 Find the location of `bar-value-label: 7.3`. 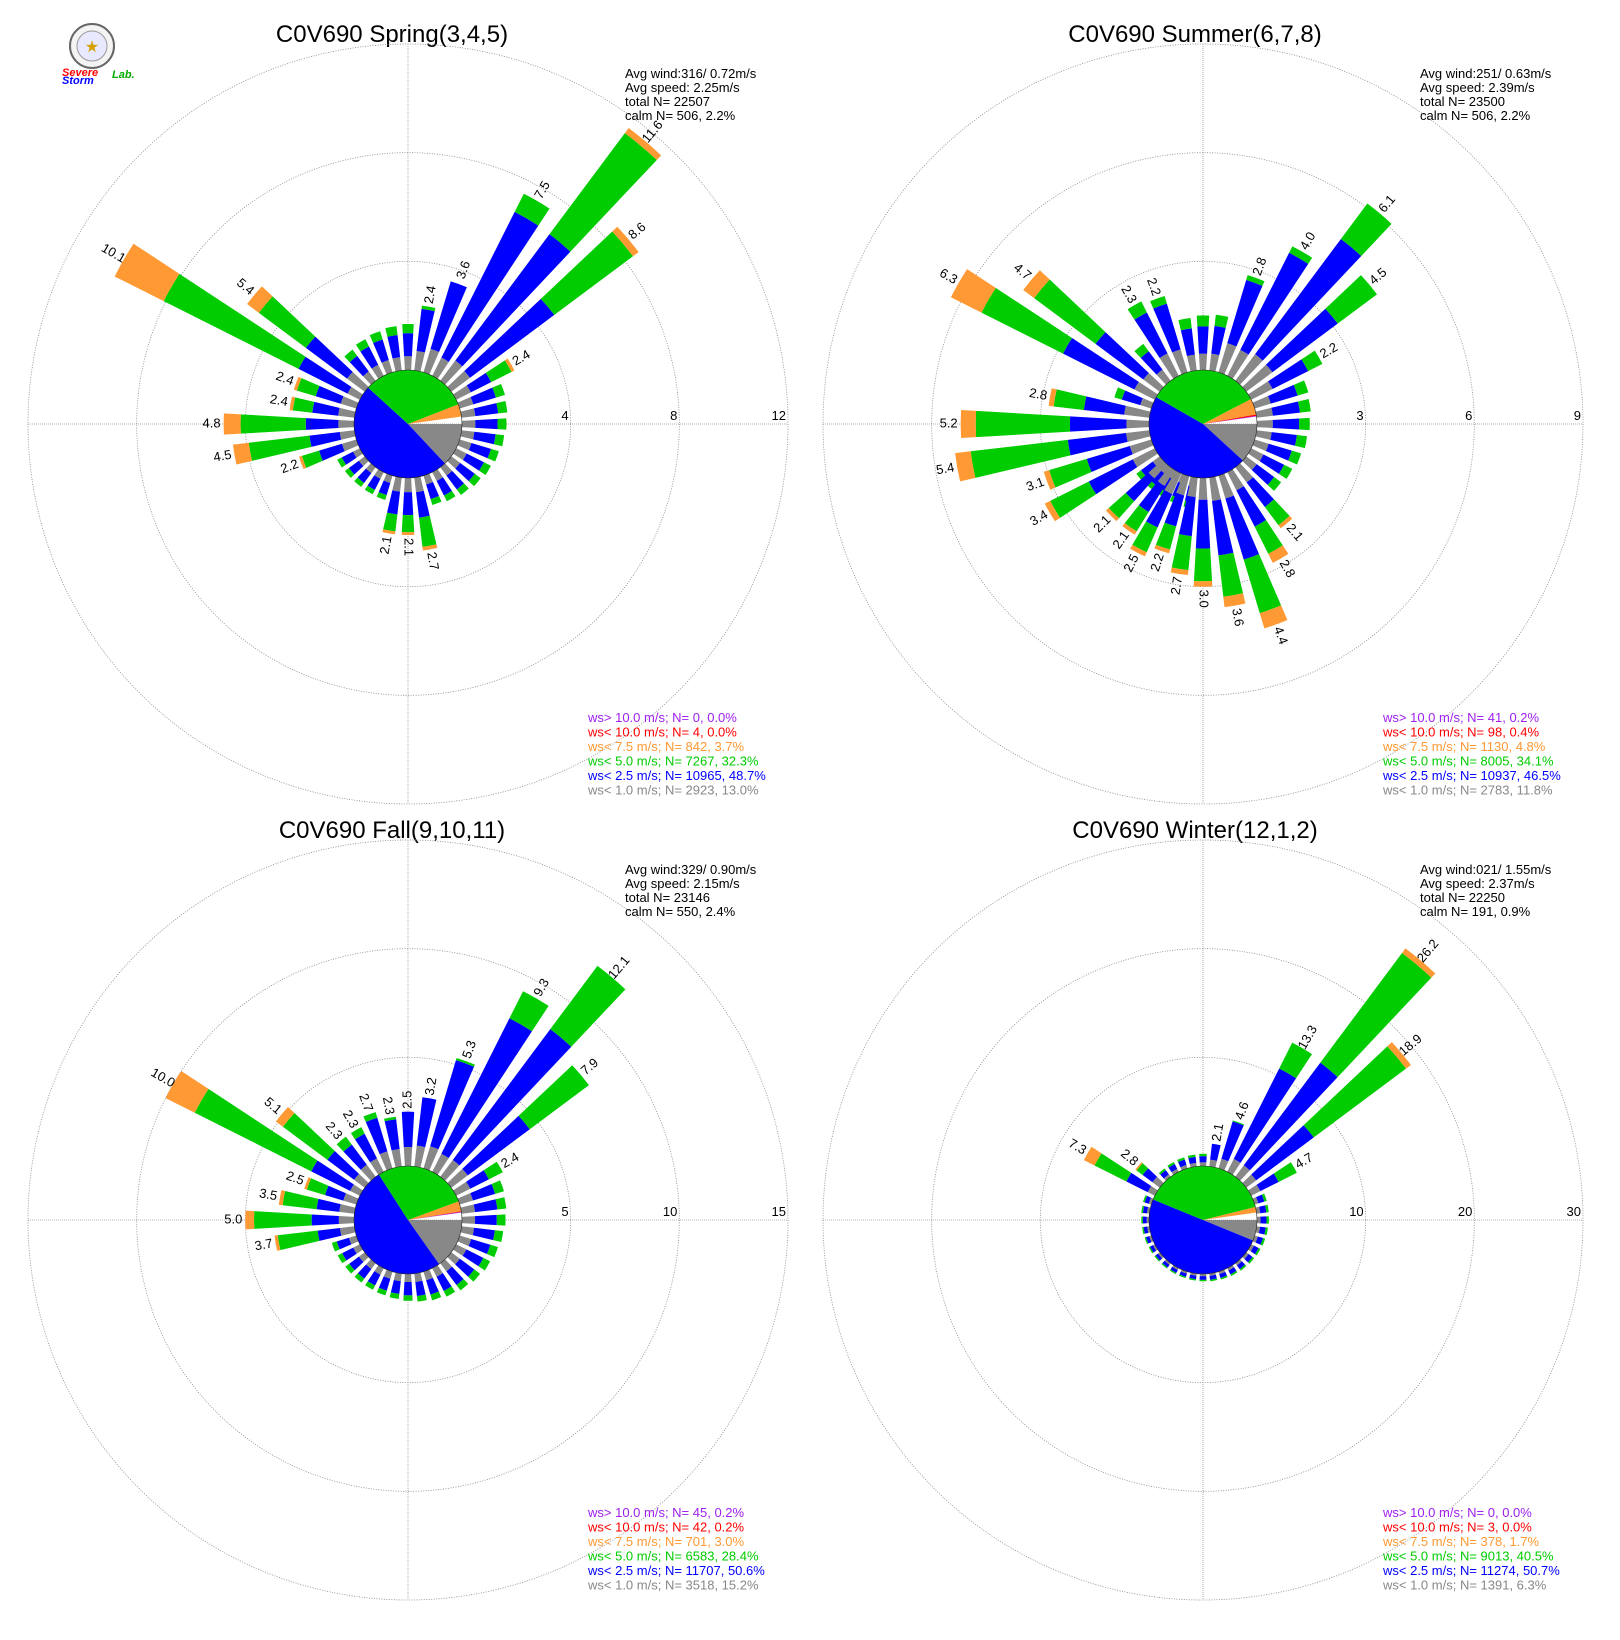

bar-value-label: 7.3 is located at coordinates (1077, 1146).